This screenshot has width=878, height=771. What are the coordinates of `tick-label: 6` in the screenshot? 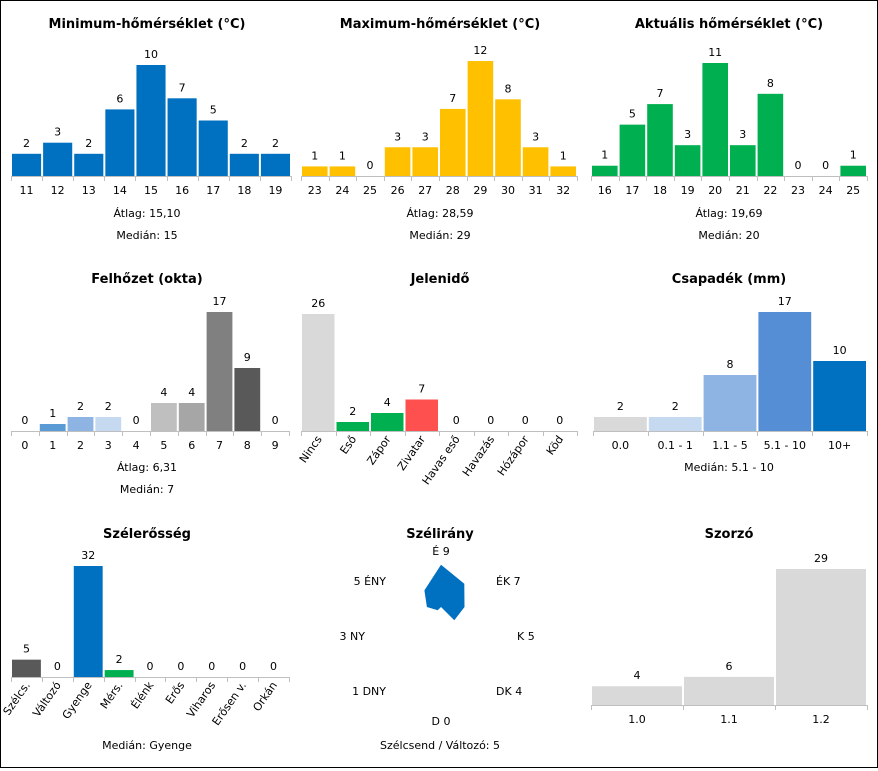 It's located at (191, 445).